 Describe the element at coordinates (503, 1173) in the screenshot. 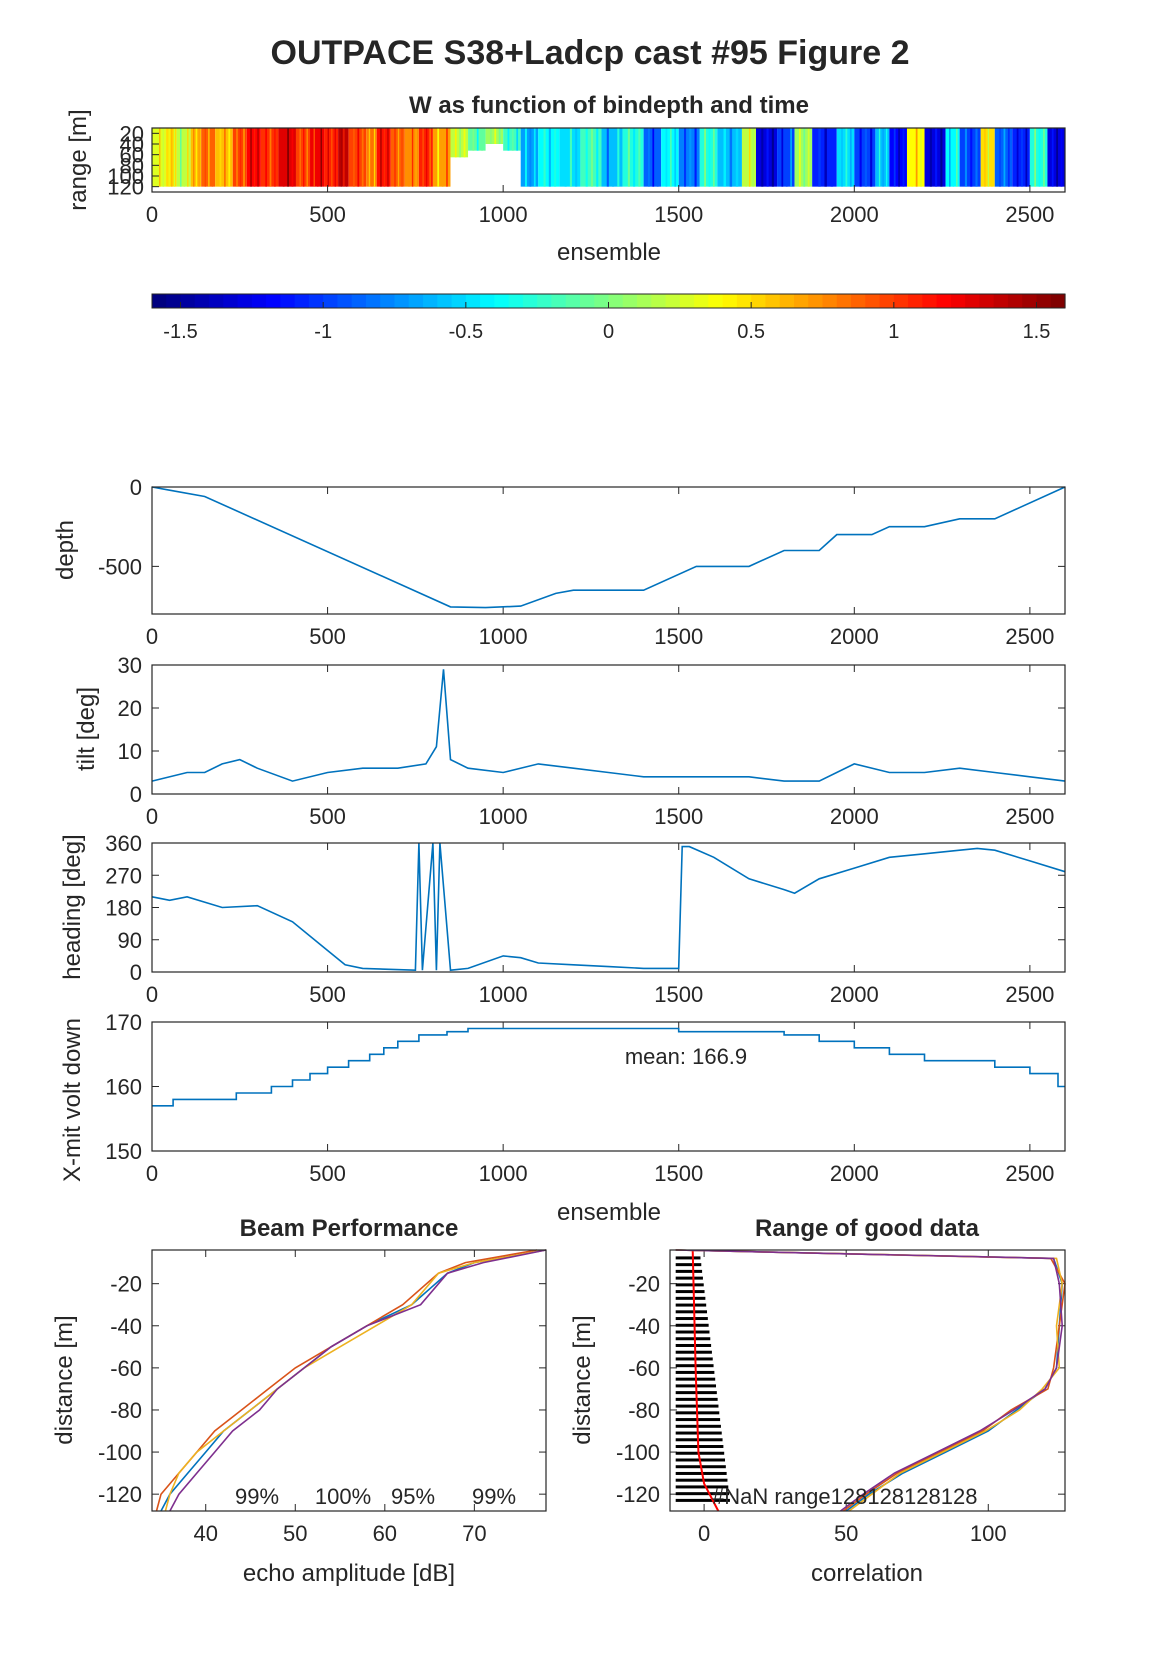

I see `x-tick-label: 1000` at that location.